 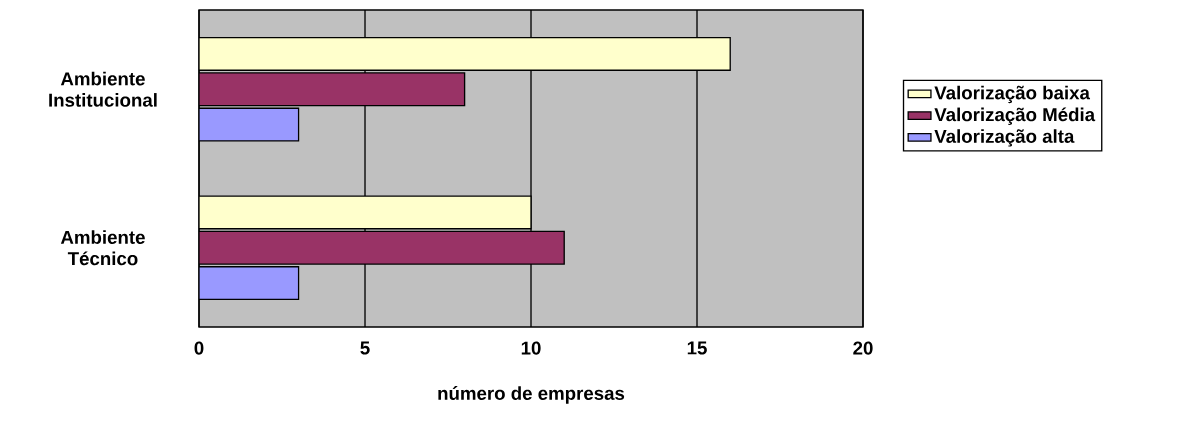 What do you see at coordinates (103, 89) in the screenshot?
I see `y-tick-label: Ambiente Institucional` at bounding box center [103, 89].